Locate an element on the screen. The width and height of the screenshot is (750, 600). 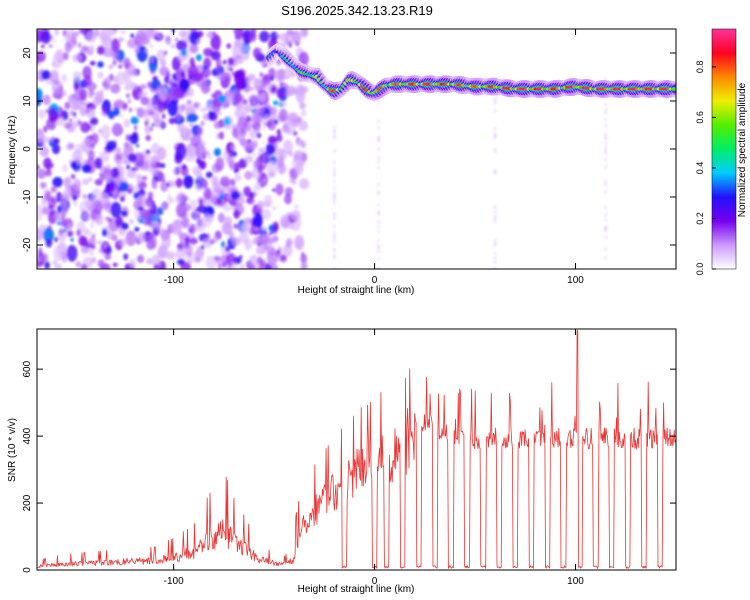
snr-xtick-label: -100 is located at coordinates (174, 581).